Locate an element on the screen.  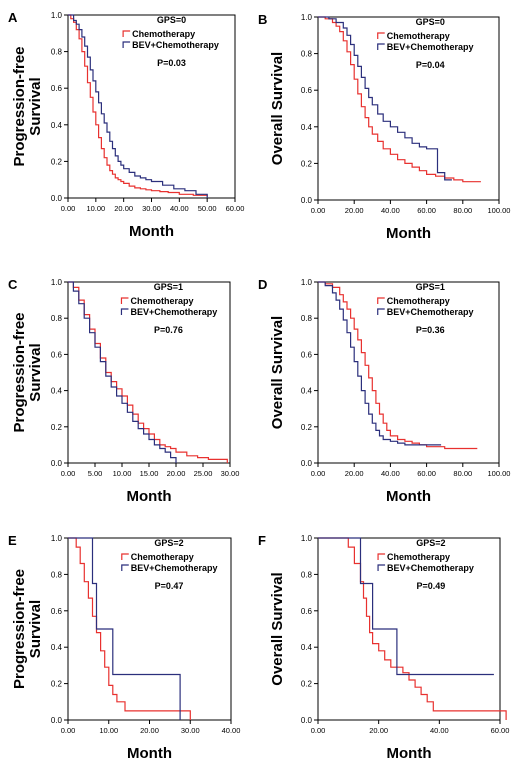
p-value: P=0.49 is located at coordinates (430, 586).